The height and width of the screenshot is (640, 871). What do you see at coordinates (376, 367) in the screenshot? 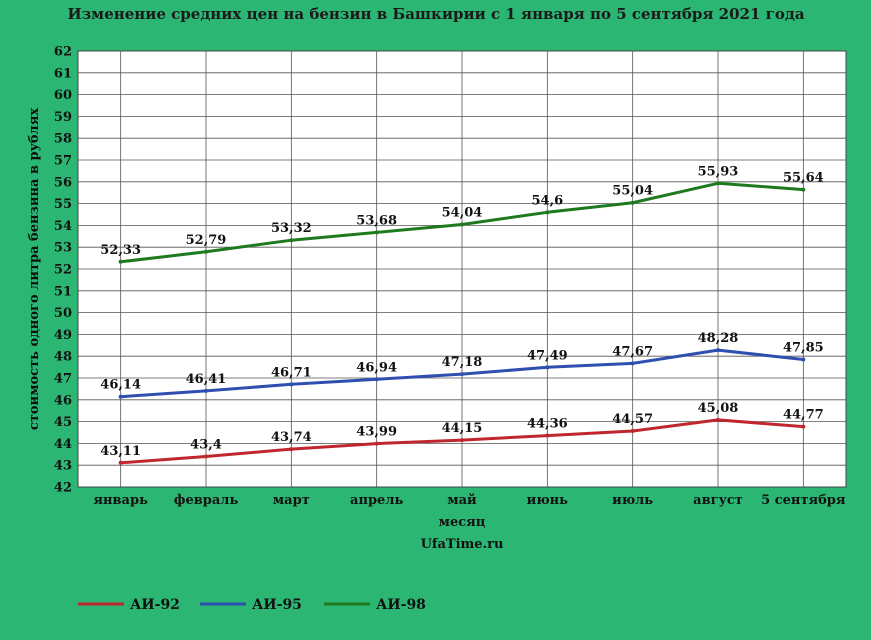
I see `data-label: 46,94` at bounding box center [376, 367].